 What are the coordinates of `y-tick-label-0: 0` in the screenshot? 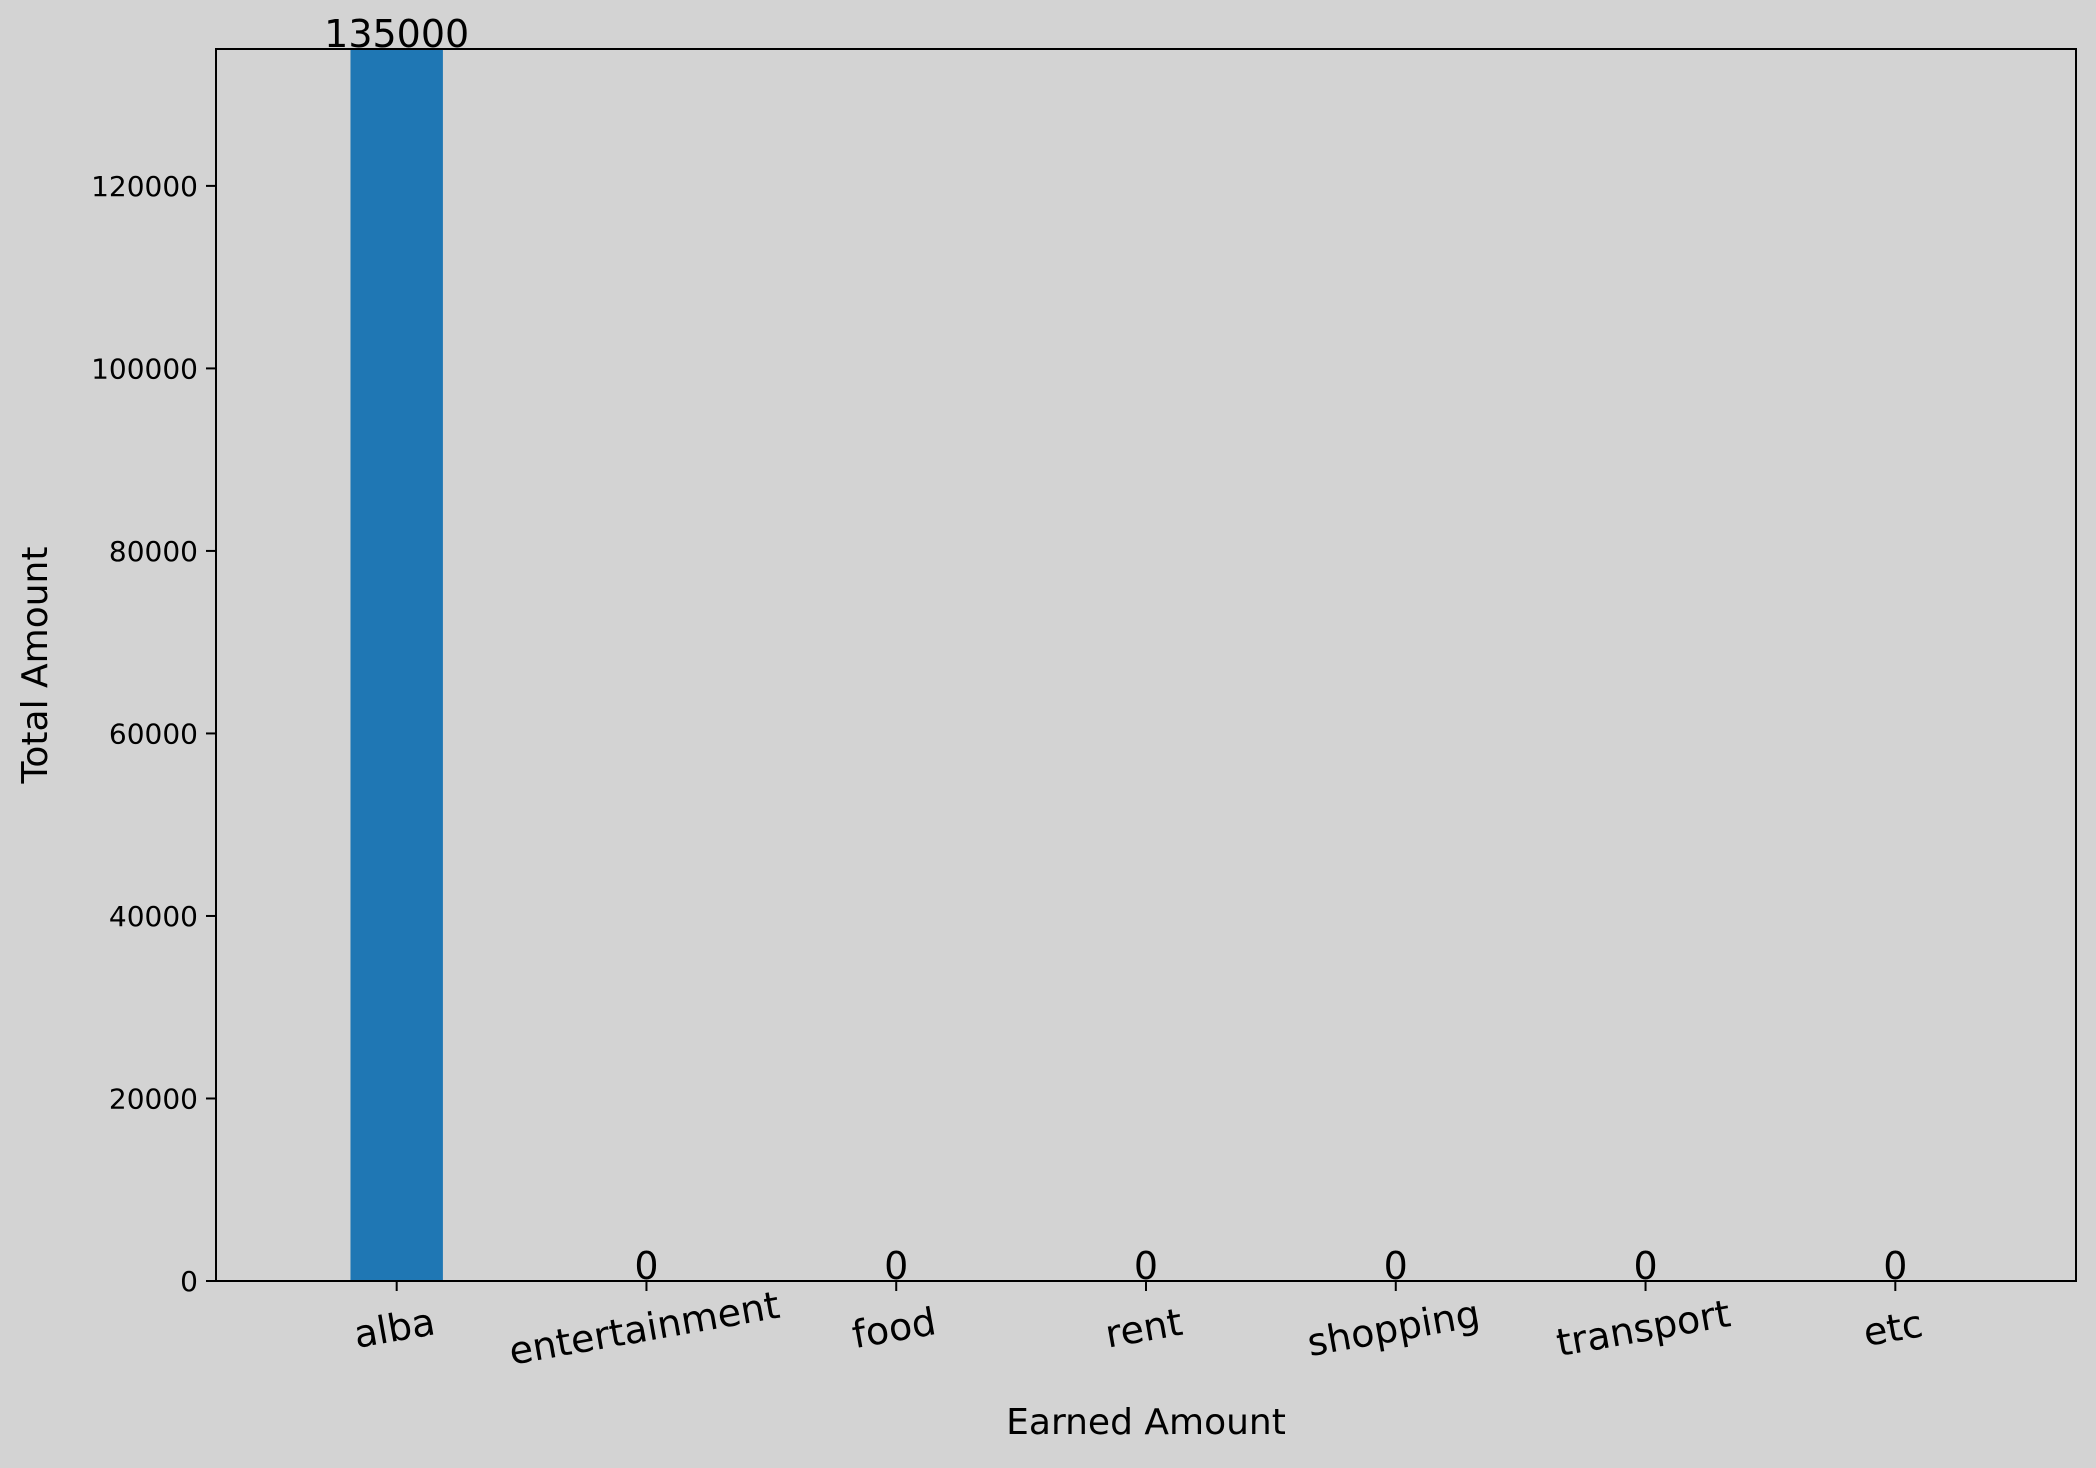 It's located at (189, 1281).